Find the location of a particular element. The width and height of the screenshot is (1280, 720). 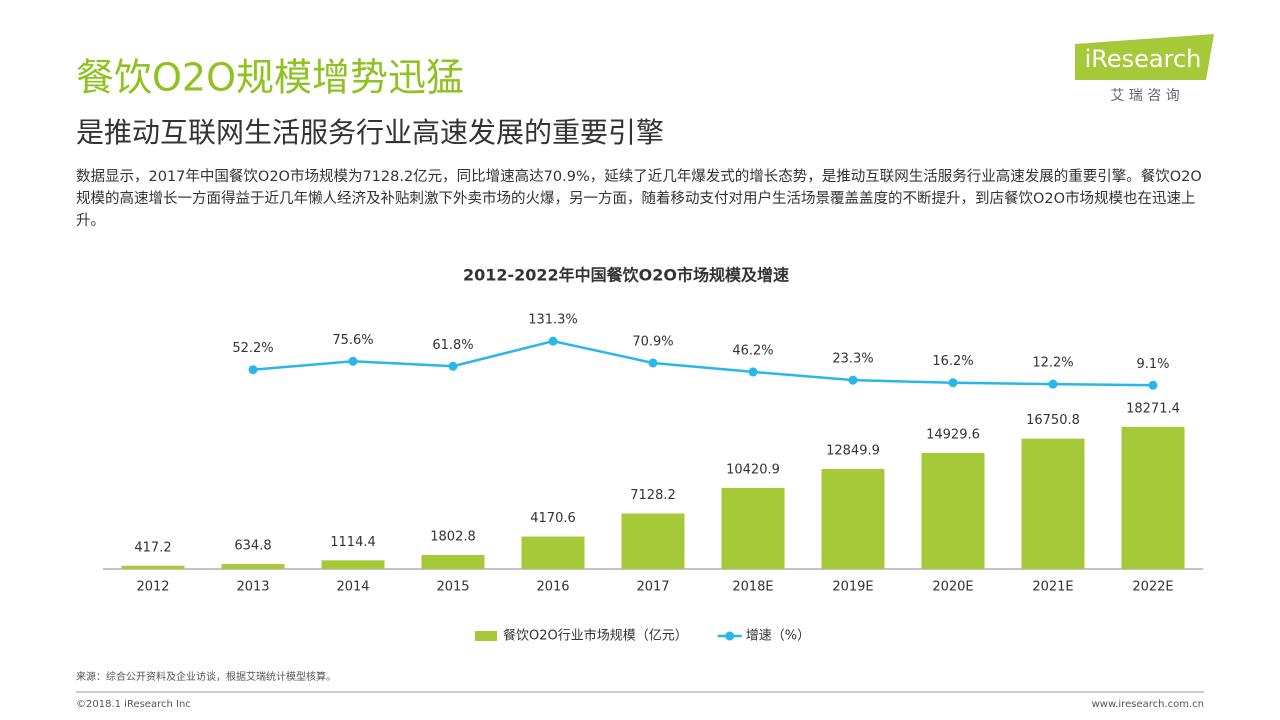

x-tick-label: 2021E is located at coordinates (1052, 587).